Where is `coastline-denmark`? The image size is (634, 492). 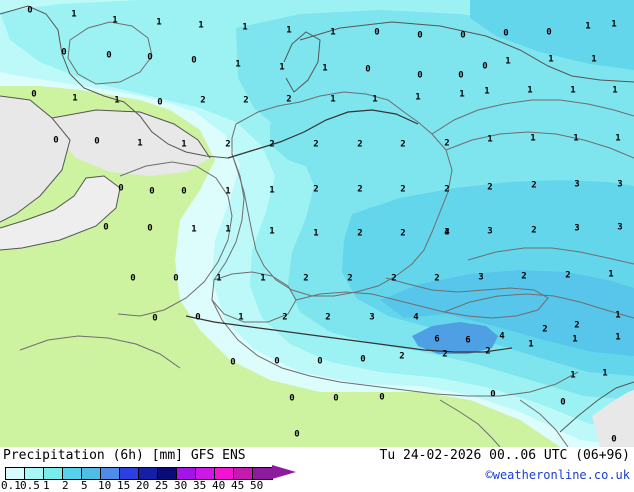
coastline-denmark is located at coordinates (302, 62).